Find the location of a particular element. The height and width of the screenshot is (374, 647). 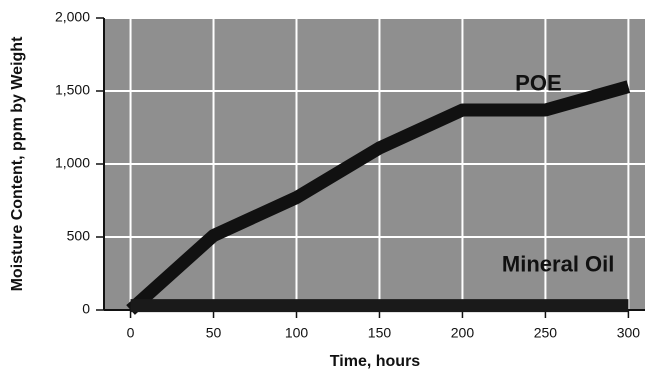

series-label: Mineral Oil is located at coordinates (558, 263).